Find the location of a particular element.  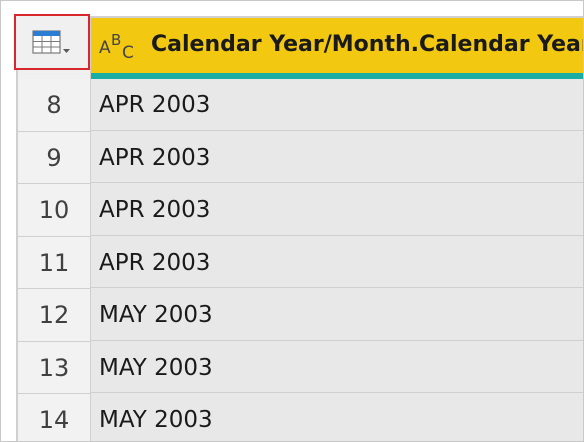

table-row: 8 APR 2003 is located at coordinates (300, 105).